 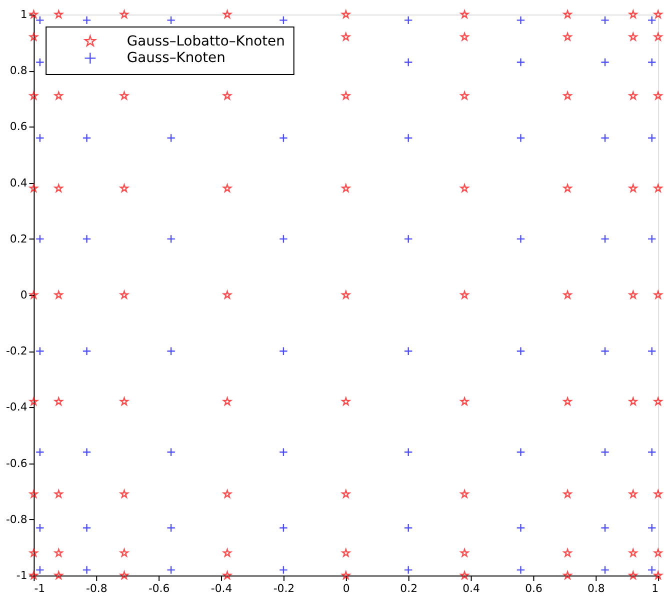 What do you see at coordinates (159, 588) in the screenshot?
I see `x-tick-label: -0.6` at bounding box center [159, 588].